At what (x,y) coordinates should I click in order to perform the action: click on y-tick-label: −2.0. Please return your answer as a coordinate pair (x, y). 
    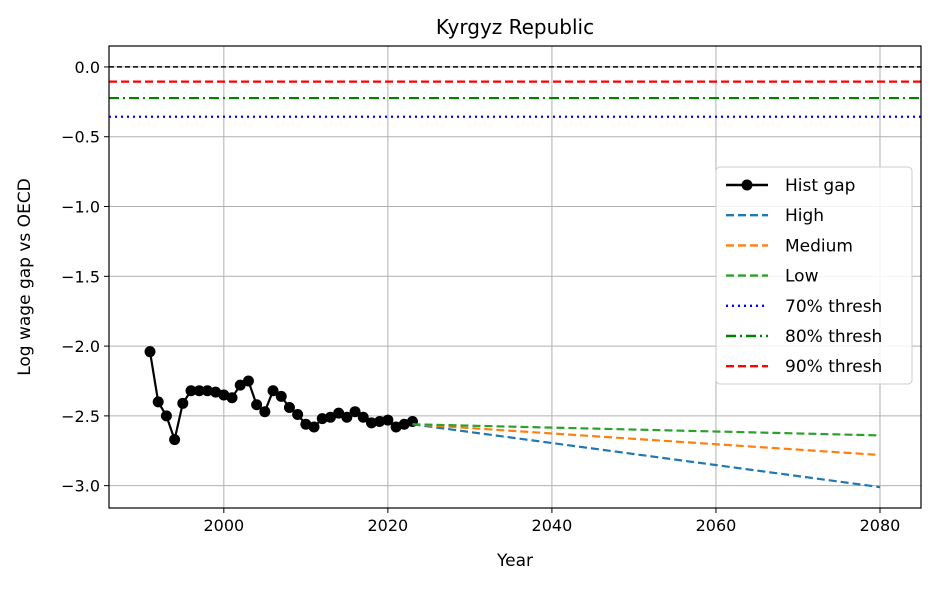
    Looking at the image, I should click on (80, 346).